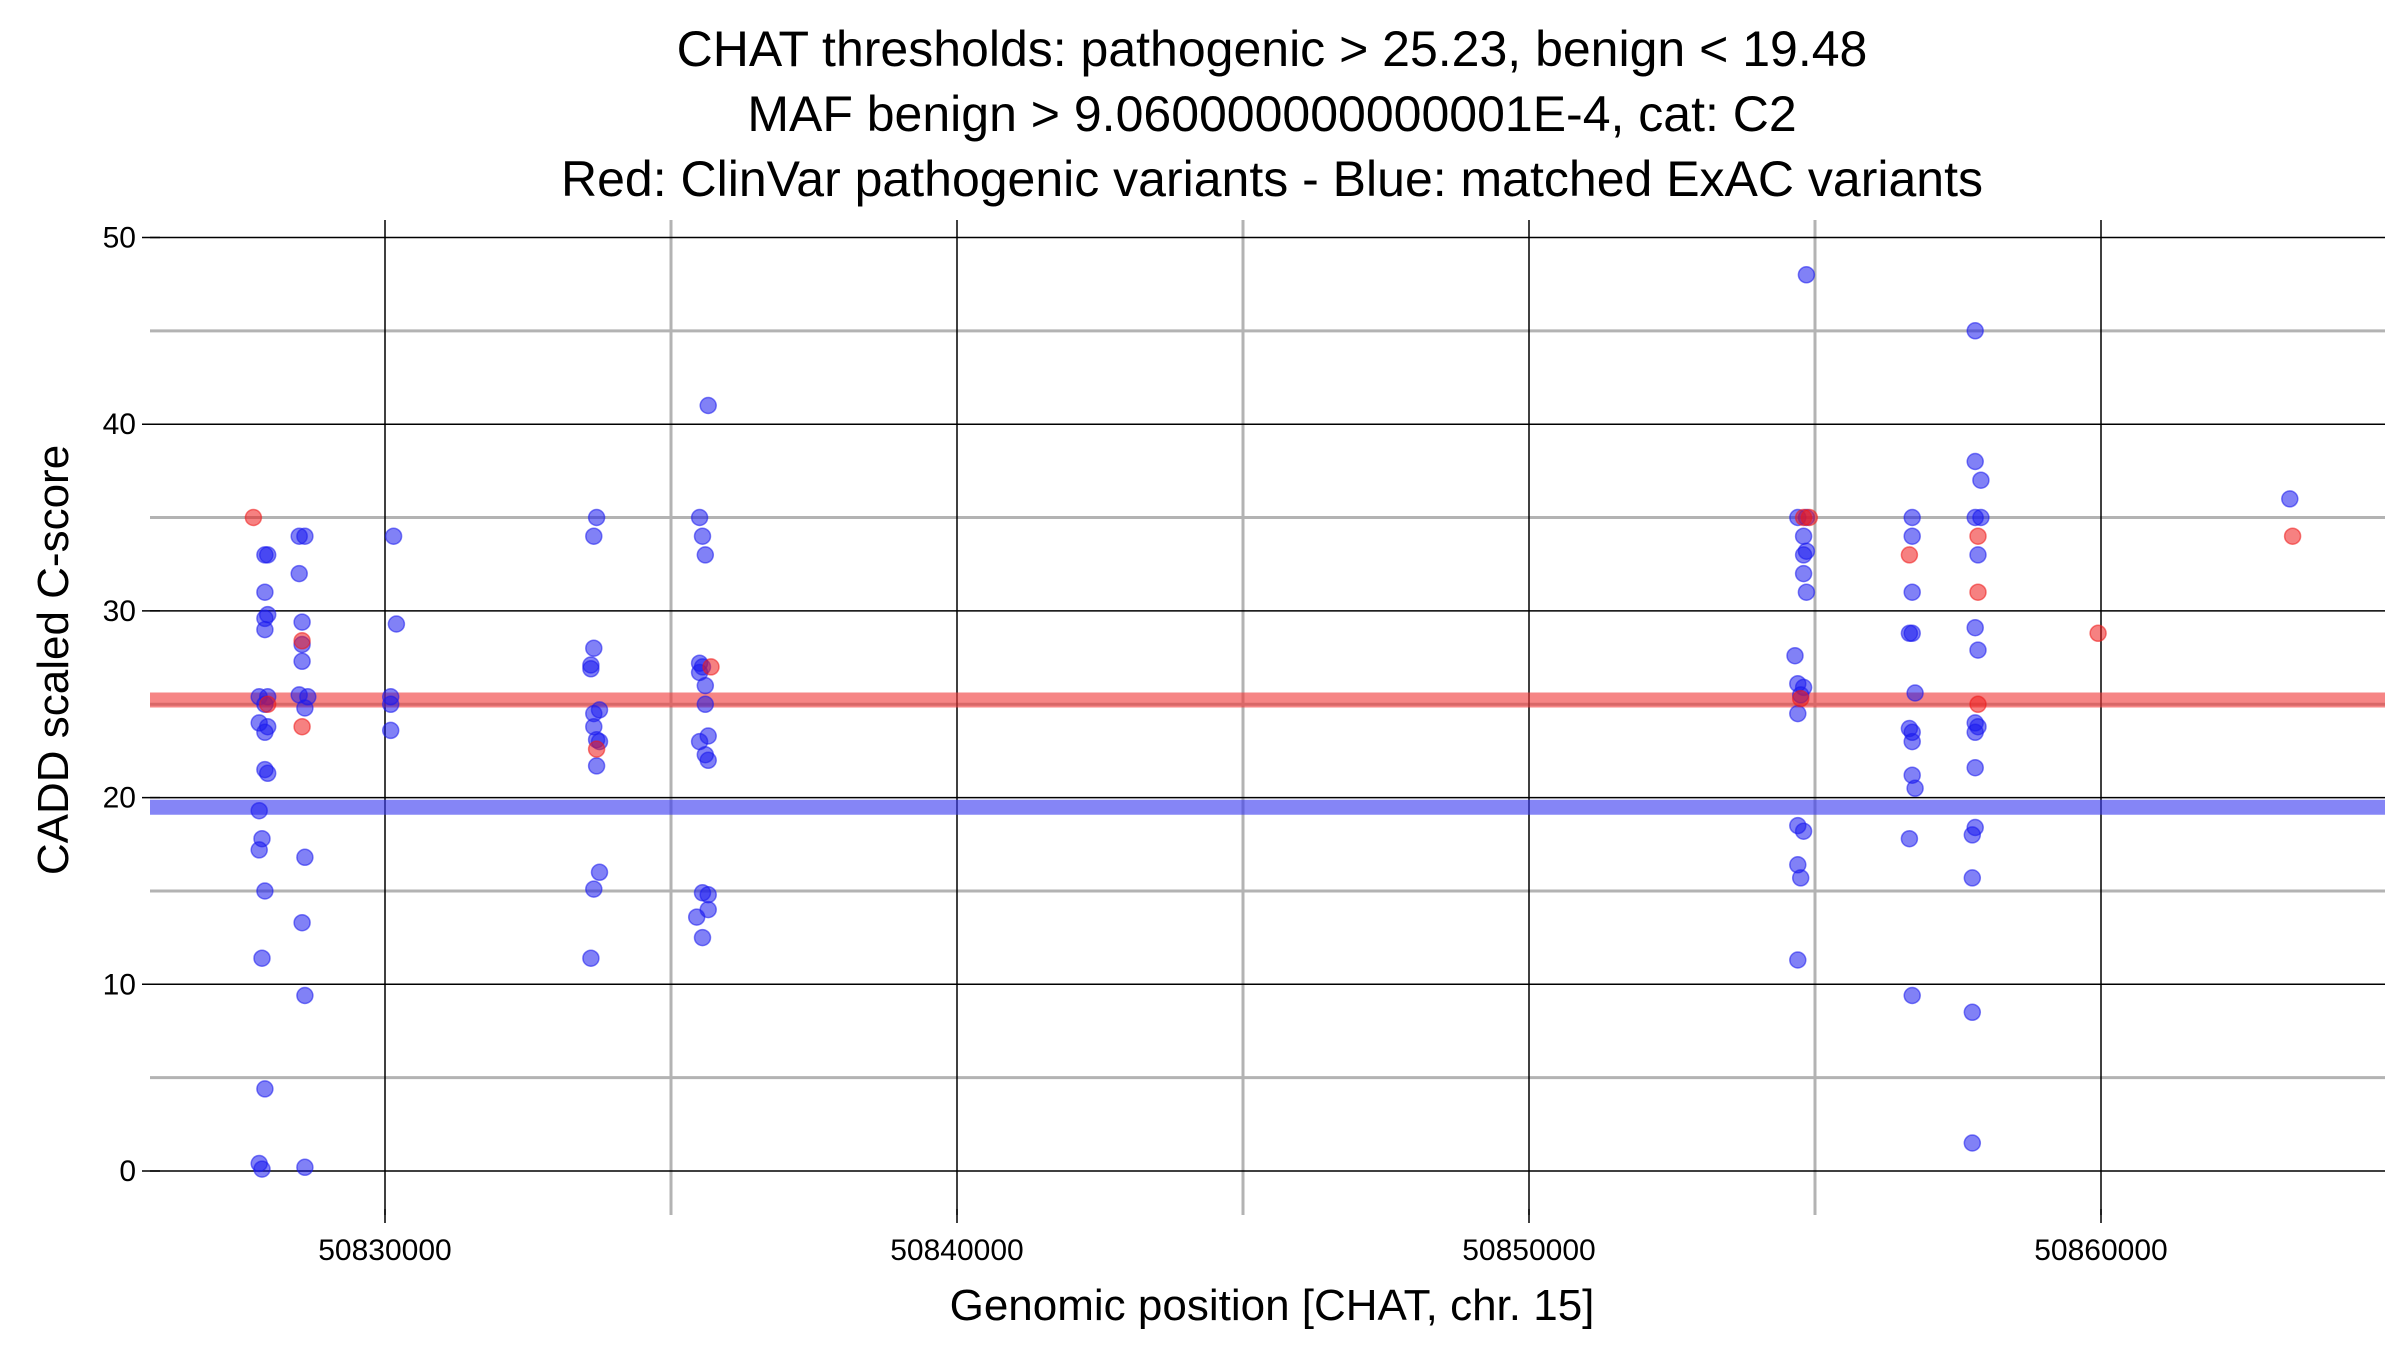  Describe the element at coordinates (2100, 1250) in the screenshot. I see `x-tick-label: 50860000` at that location.